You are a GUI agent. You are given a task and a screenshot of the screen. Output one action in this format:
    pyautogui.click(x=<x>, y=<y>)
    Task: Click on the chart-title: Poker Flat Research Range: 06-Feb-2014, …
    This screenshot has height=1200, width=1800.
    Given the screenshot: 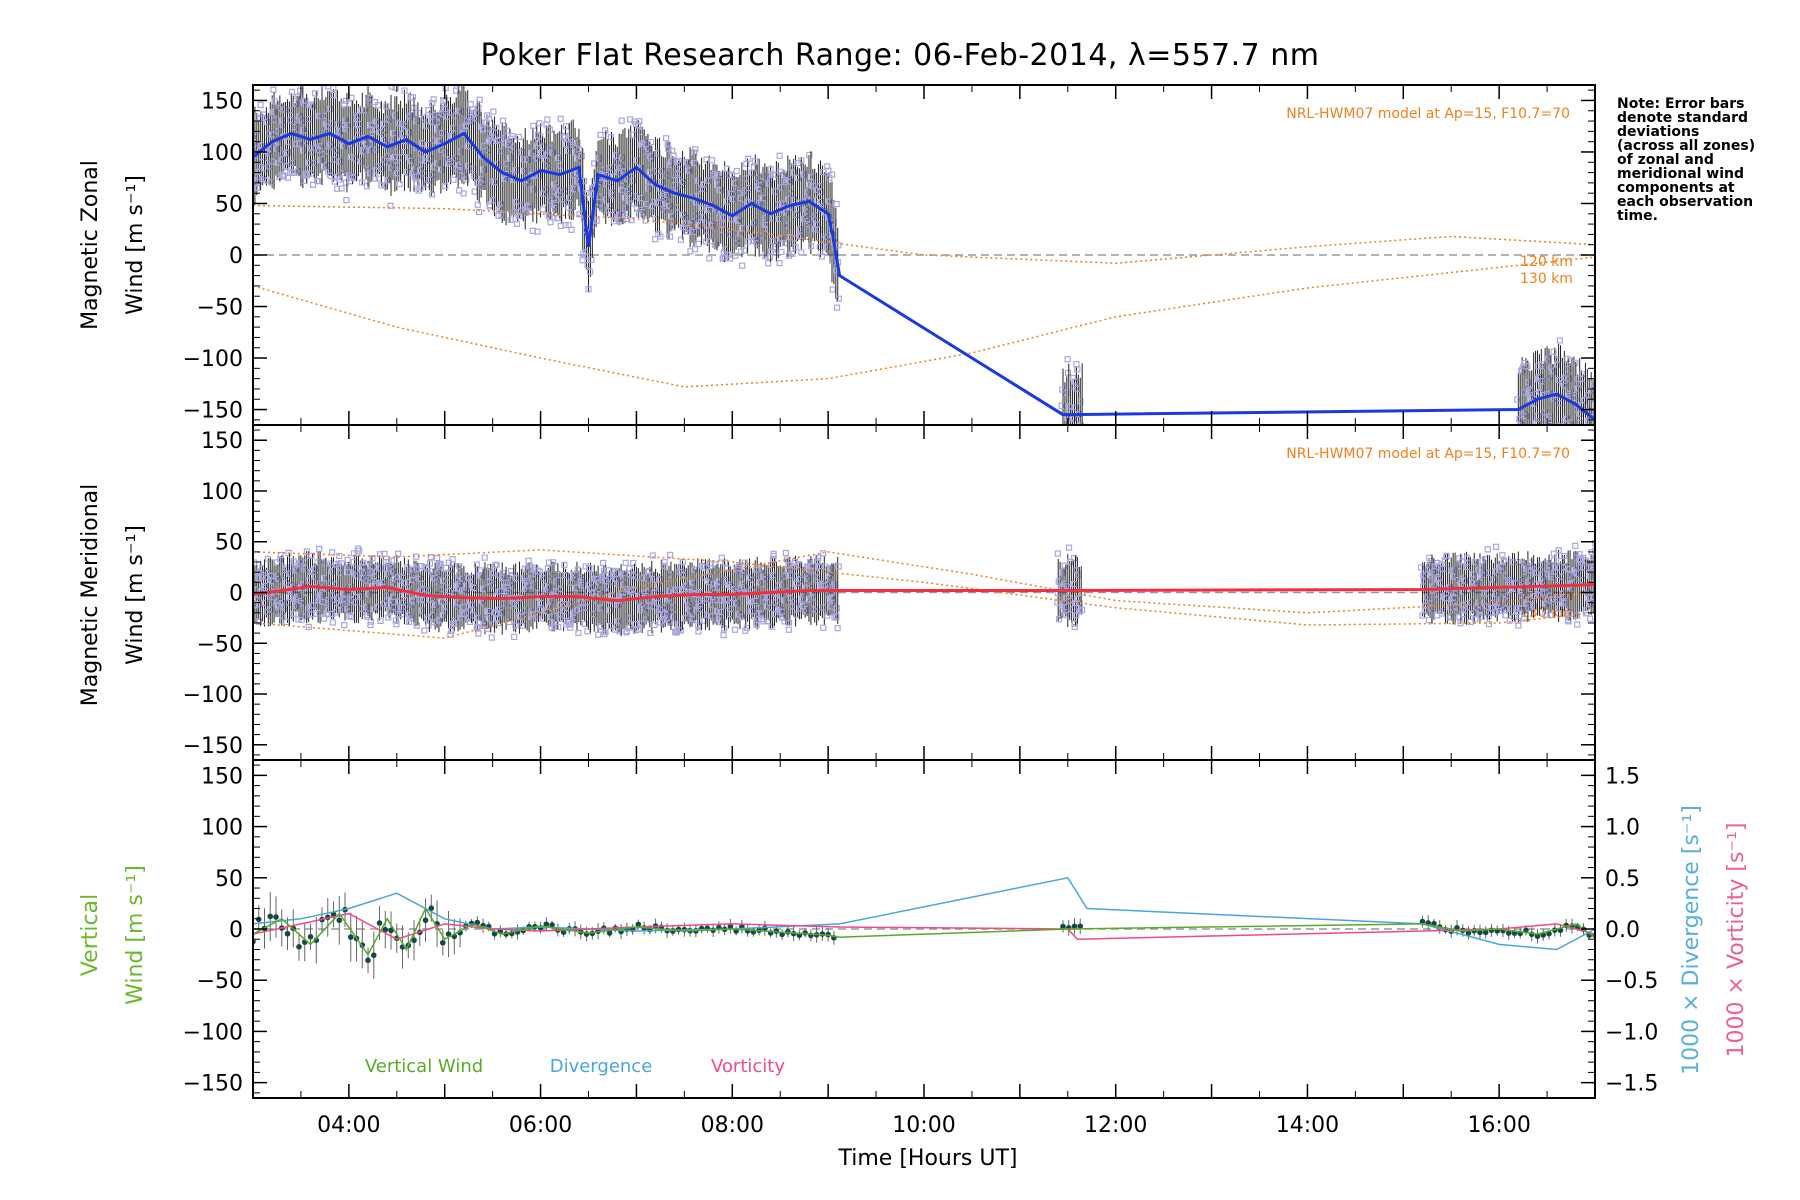 What is the action you would take?
    pyautogui.click(x=900, y=55)
    